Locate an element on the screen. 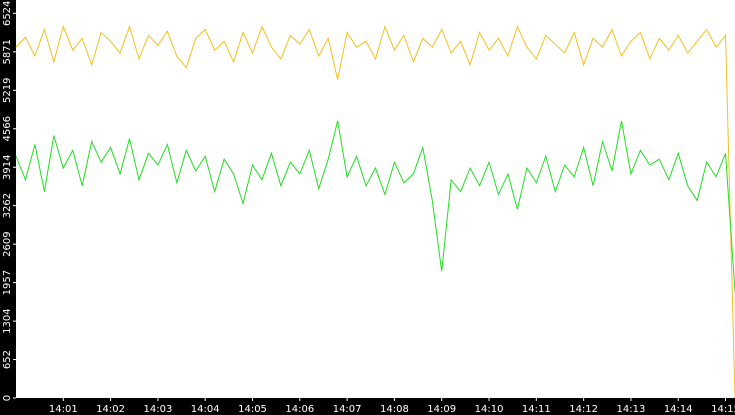 The image size is (735, 415). x-tick-label: 14:12 is located at coordinates (583, 409).